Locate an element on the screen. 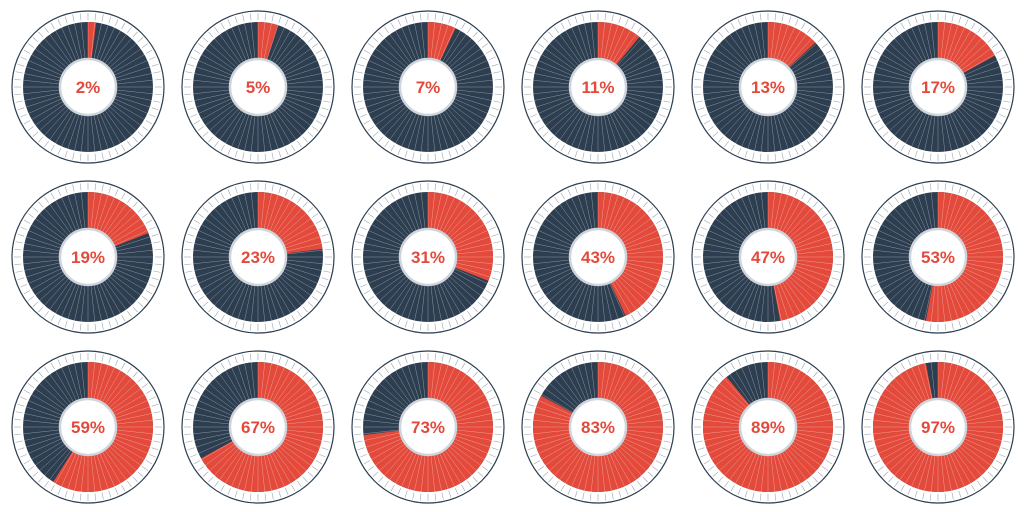 The height and width of the screenshot is (512, 1024). gauge-label: 31% is located at coordinates (428, 257).